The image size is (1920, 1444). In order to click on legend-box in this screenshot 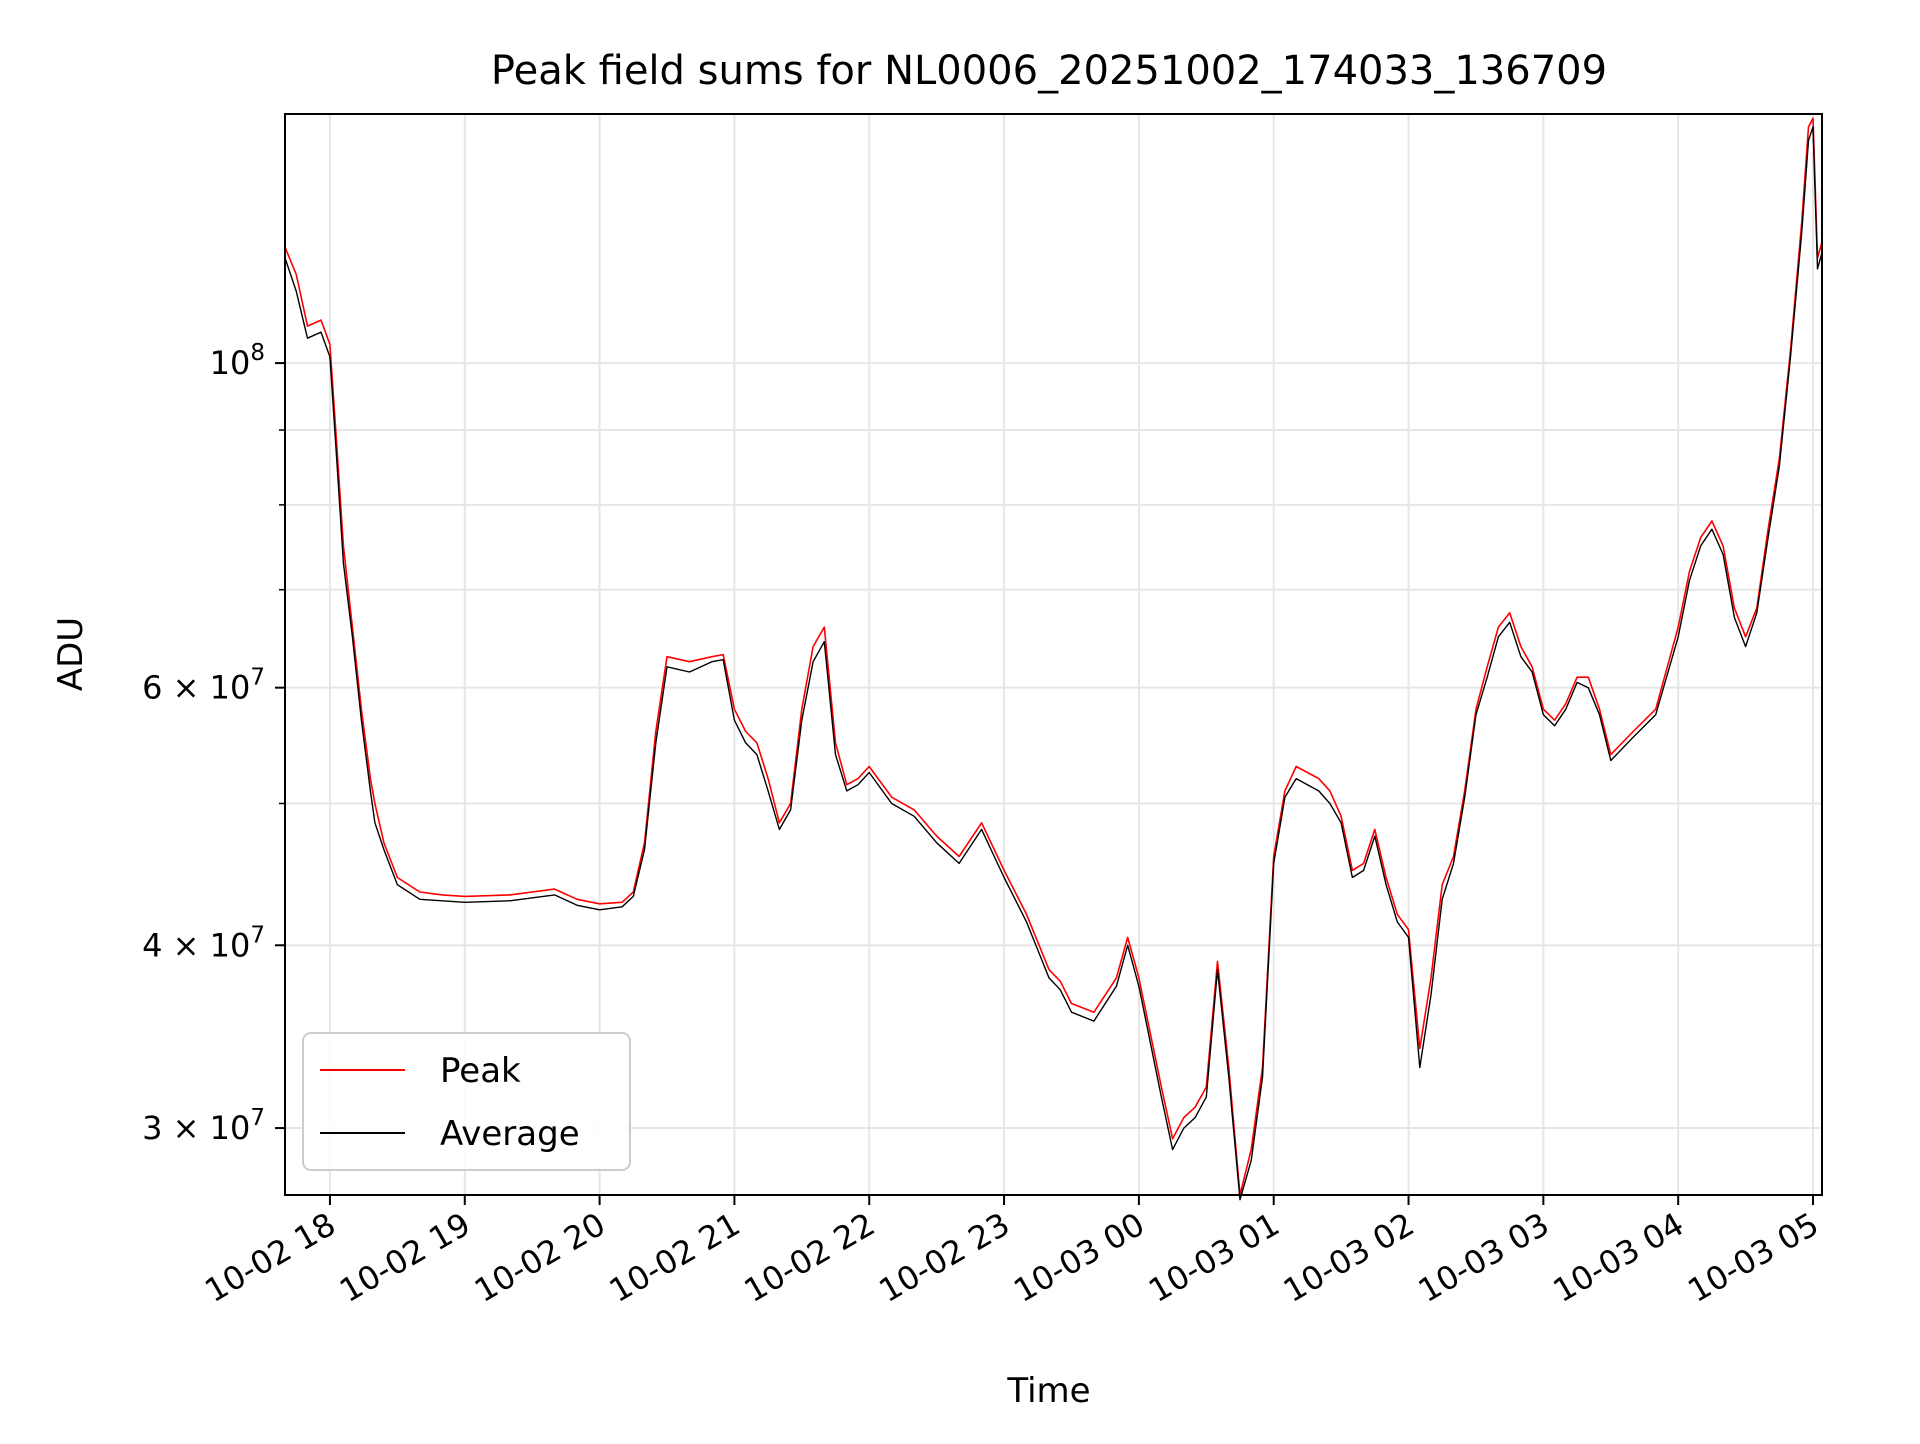, I will do `click(466, 1101)`.